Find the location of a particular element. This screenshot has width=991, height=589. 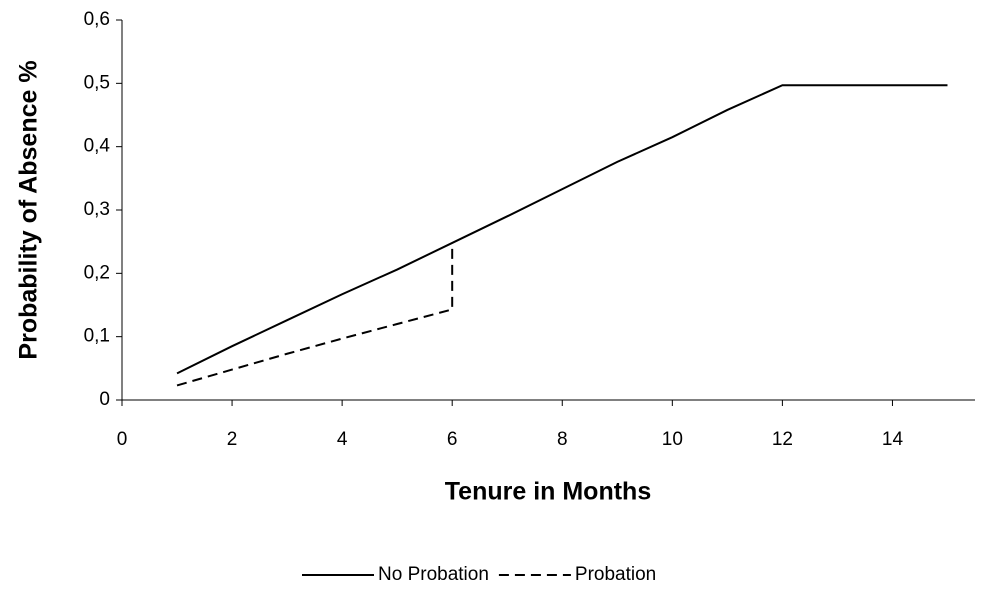

y-tick-label: 0,3 is located at coordinates (97, 209).